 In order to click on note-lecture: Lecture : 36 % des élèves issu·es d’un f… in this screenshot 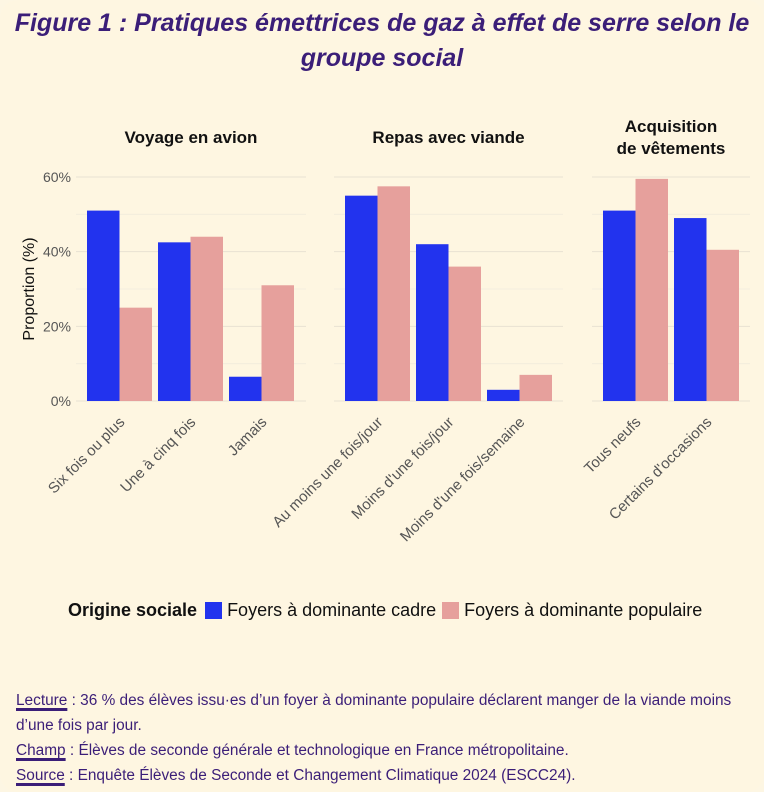, I will do `click(388, 713)`.